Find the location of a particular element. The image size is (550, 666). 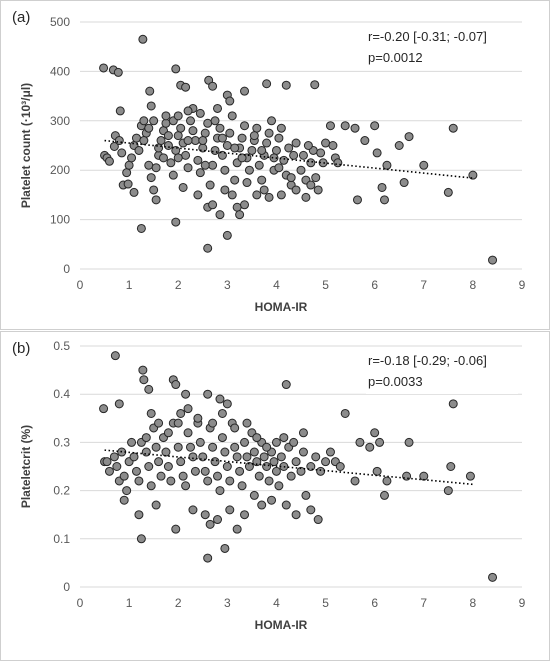

x-tick-label: 6 is located at coordinates (374, 285).